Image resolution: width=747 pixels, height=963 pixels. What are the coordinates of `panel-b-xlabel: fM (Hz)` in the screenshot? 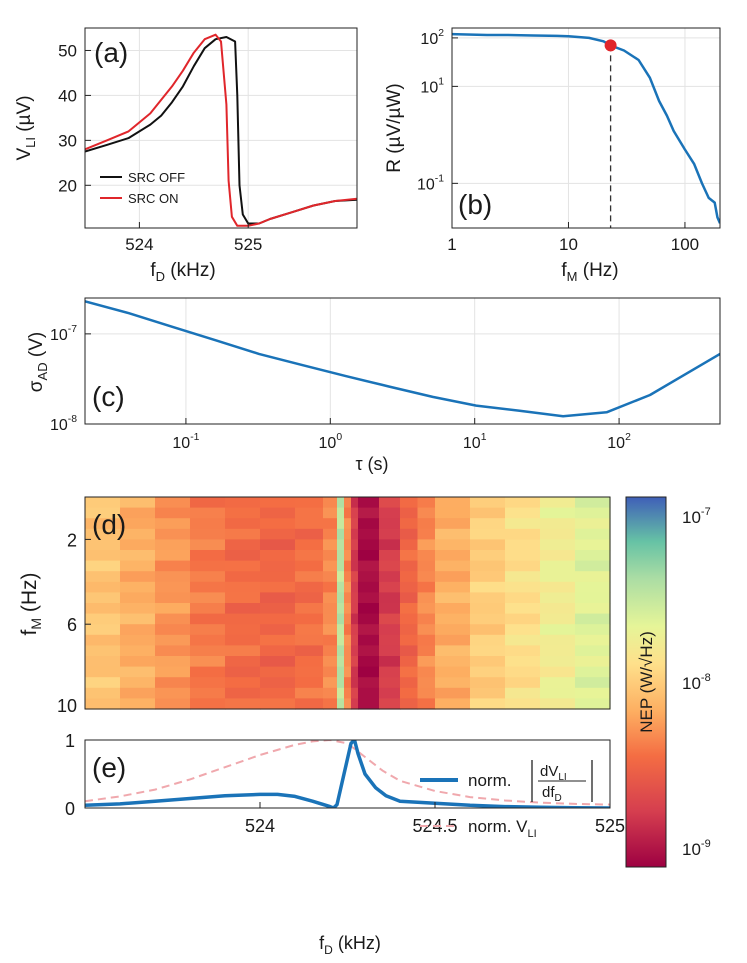 It's located at (589, 272).